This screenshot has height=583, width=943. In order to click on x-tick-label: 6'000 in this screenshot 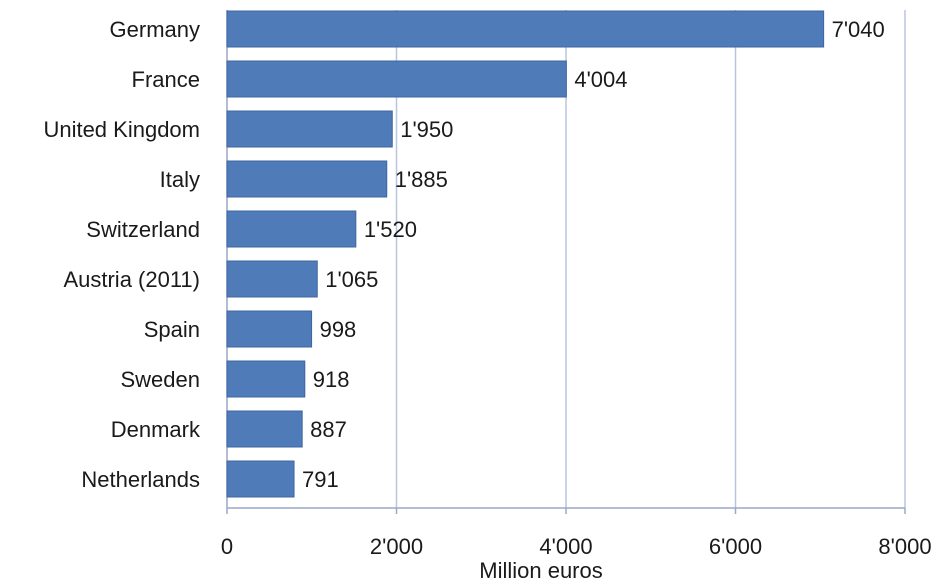, I will do `click(735, 546)`.